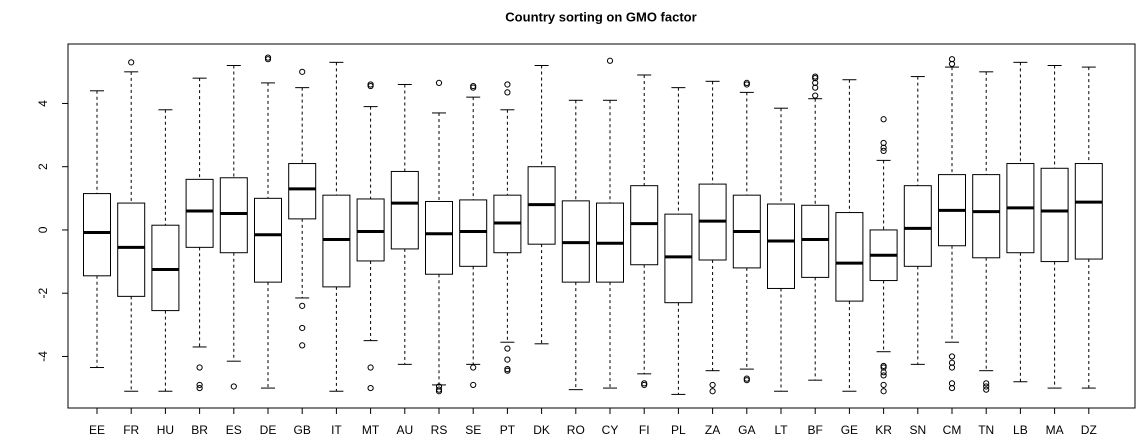 This screenshot has width=1147, height=441. I want to click on y-tick-label: -4, so click(43, 356).